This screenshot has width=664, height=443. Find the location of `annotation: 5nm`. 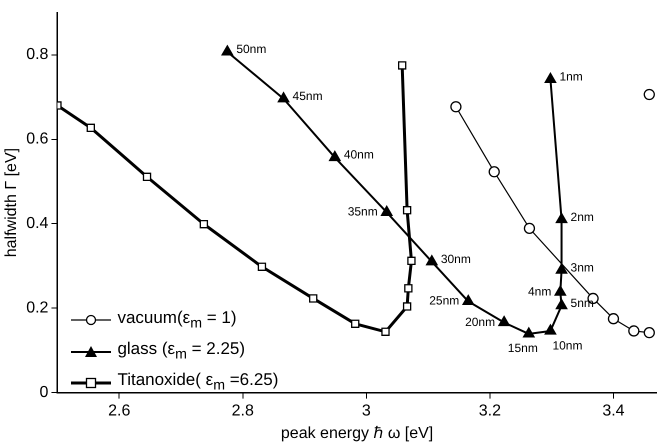

annotation: 5nm is located at coordinates (582, 303).